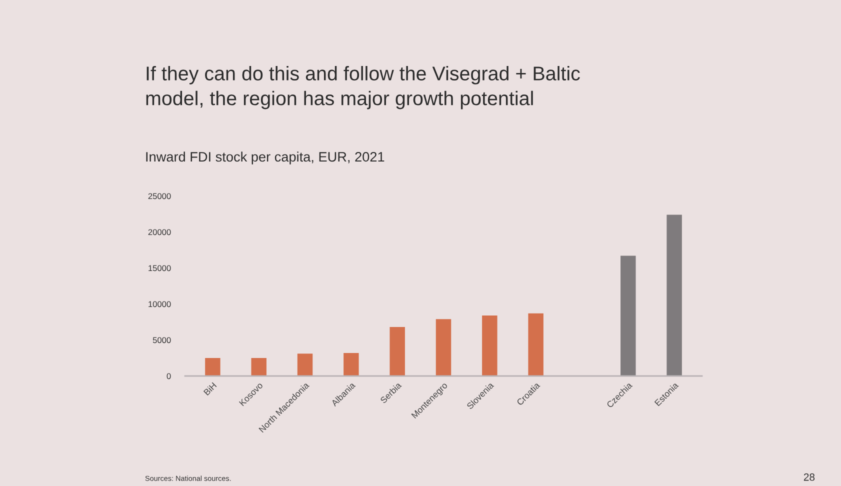 The image size is (841, 486). I want to click on y-tick-label: 15000, so click(159, 268).